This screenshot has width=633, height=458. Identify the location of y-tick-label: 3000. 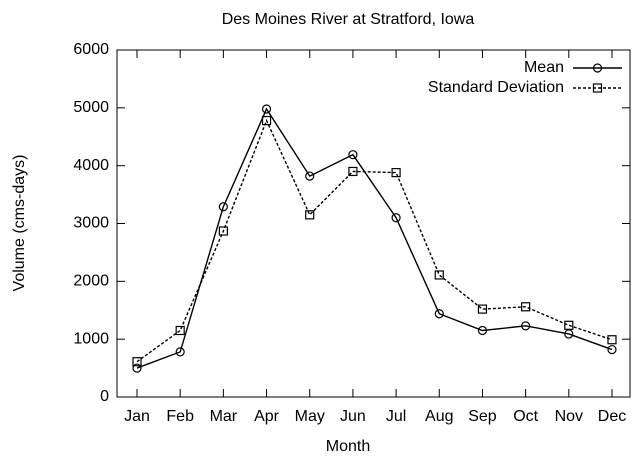
(91, 223).